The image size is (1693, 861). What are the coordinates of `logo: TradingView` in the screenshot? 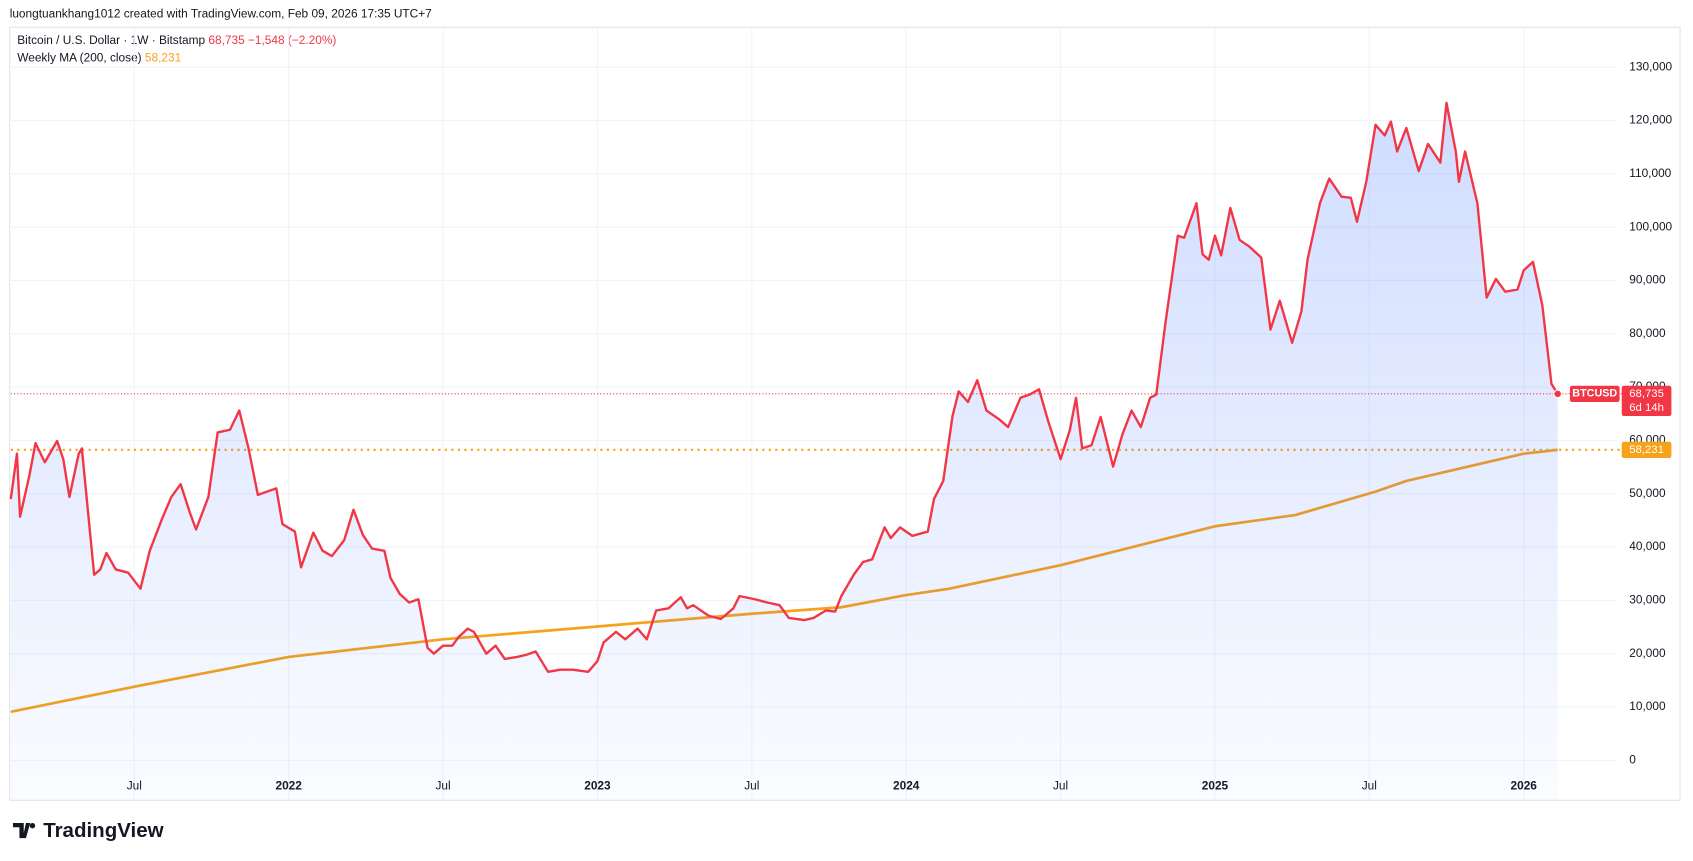 It's located at (88, 830).